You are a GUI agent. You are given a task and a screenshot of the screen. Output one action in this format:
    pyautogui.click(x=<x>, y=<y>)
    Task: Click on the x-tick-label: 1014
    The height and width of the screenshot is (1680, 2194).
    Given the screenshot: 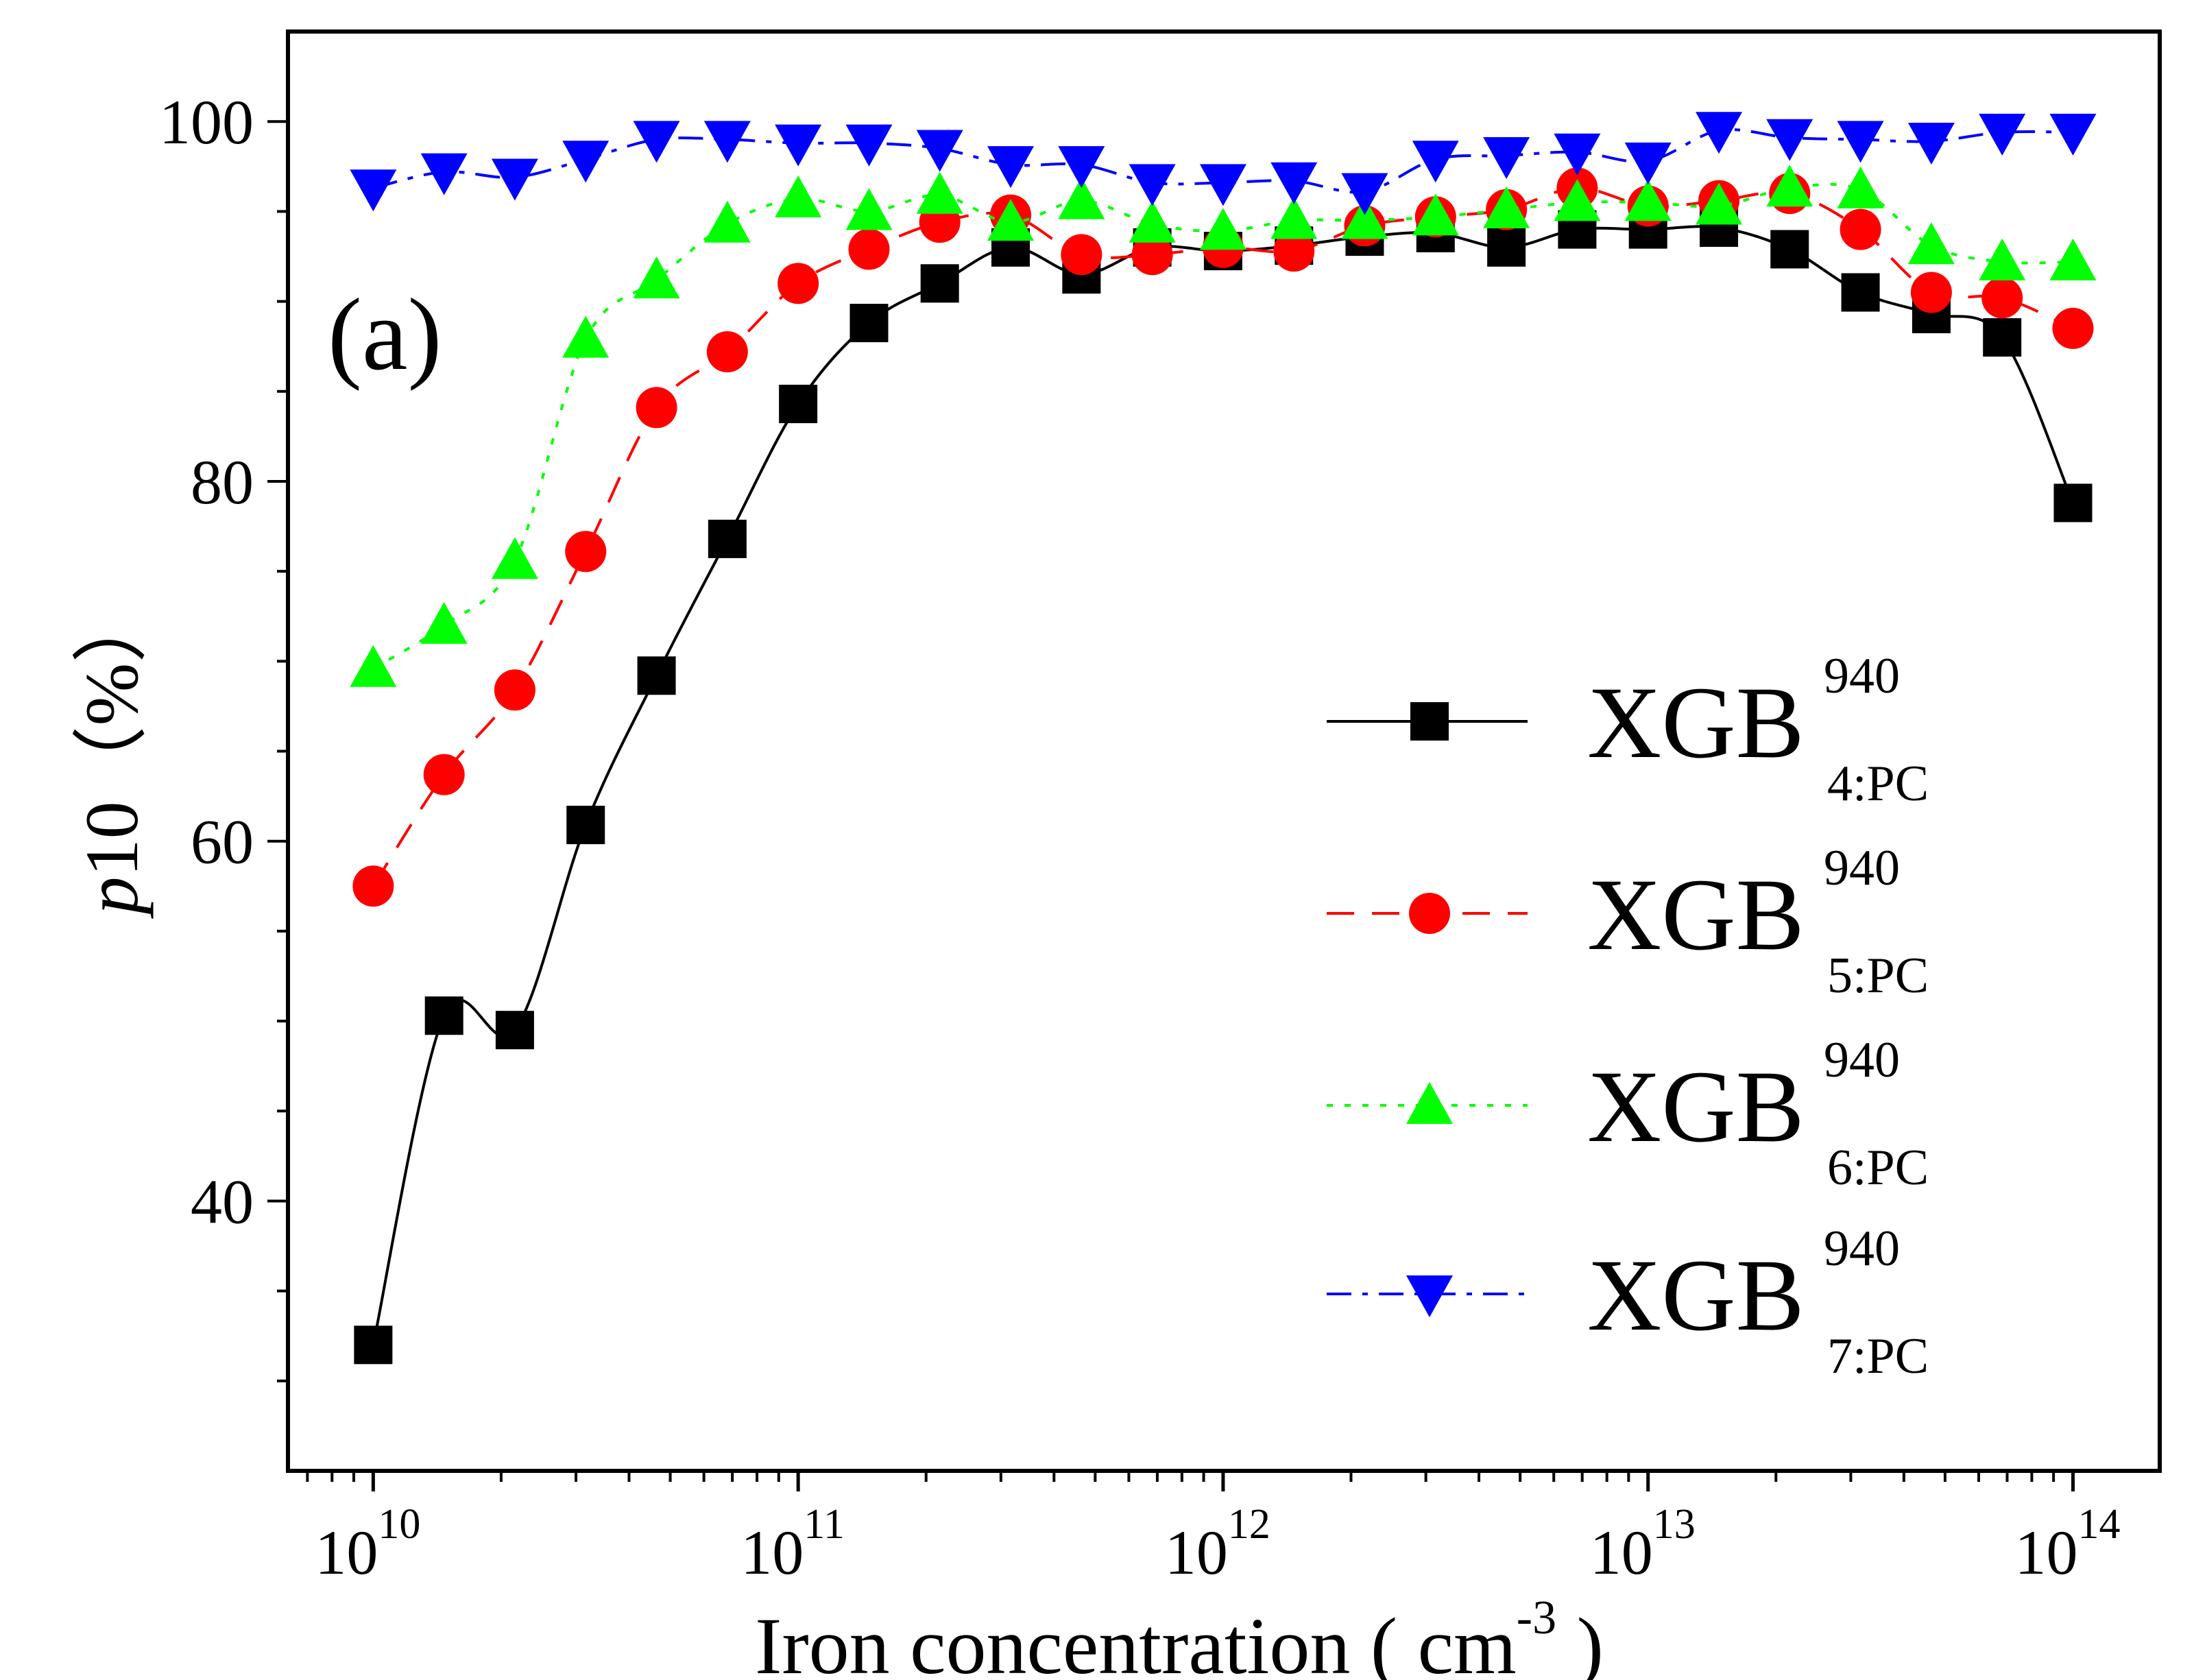 What is the action you would take?
    pyautogui.click(x=2067, y=1544)
    